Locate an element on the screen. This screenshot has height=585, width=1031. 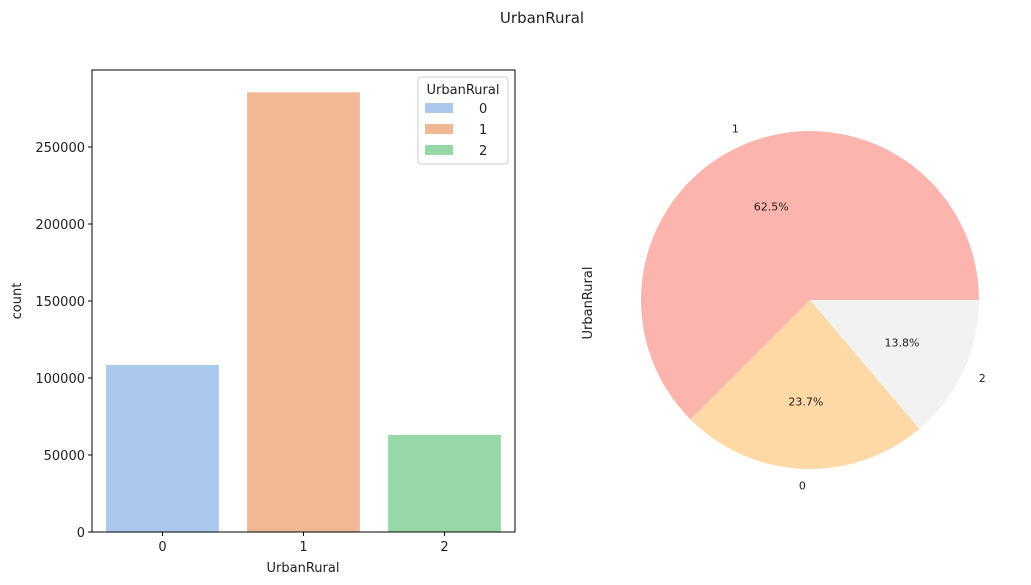
y-tick-label: 100000 is located at coordinates (60, 379).